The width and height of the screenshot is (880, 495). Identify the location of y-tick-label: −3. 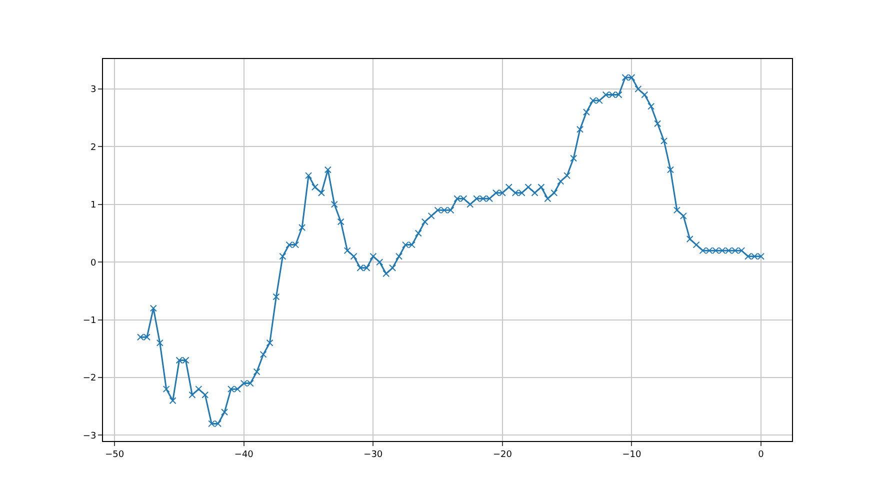
(89, 436).